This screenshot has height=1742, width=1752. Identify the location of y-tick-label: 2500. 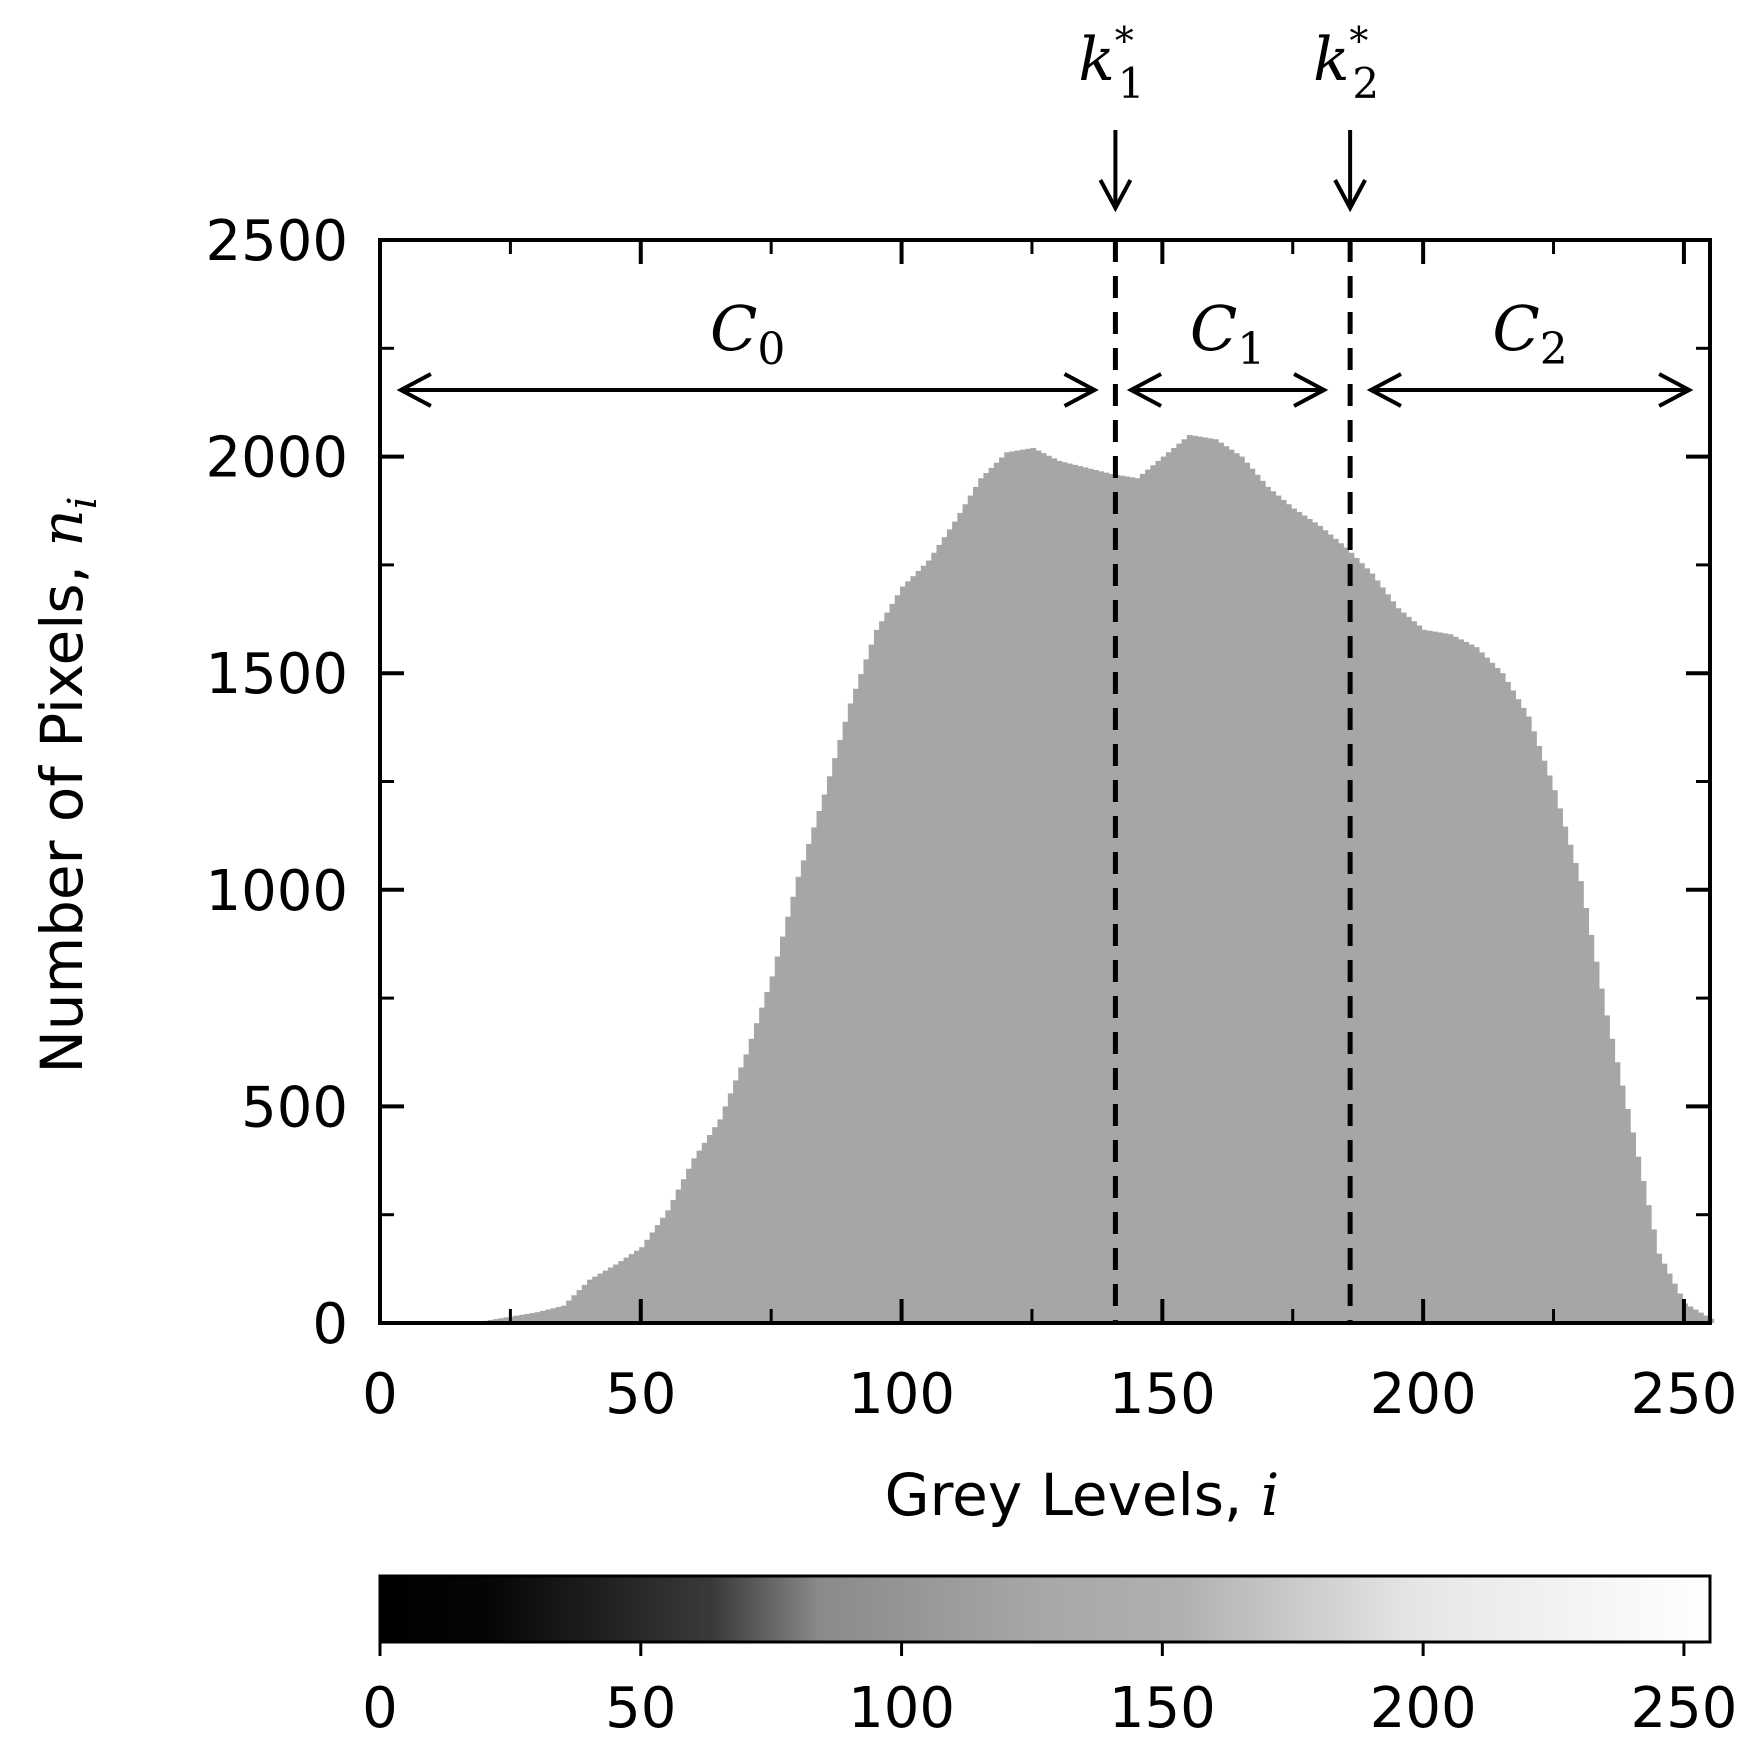
(276, 241).